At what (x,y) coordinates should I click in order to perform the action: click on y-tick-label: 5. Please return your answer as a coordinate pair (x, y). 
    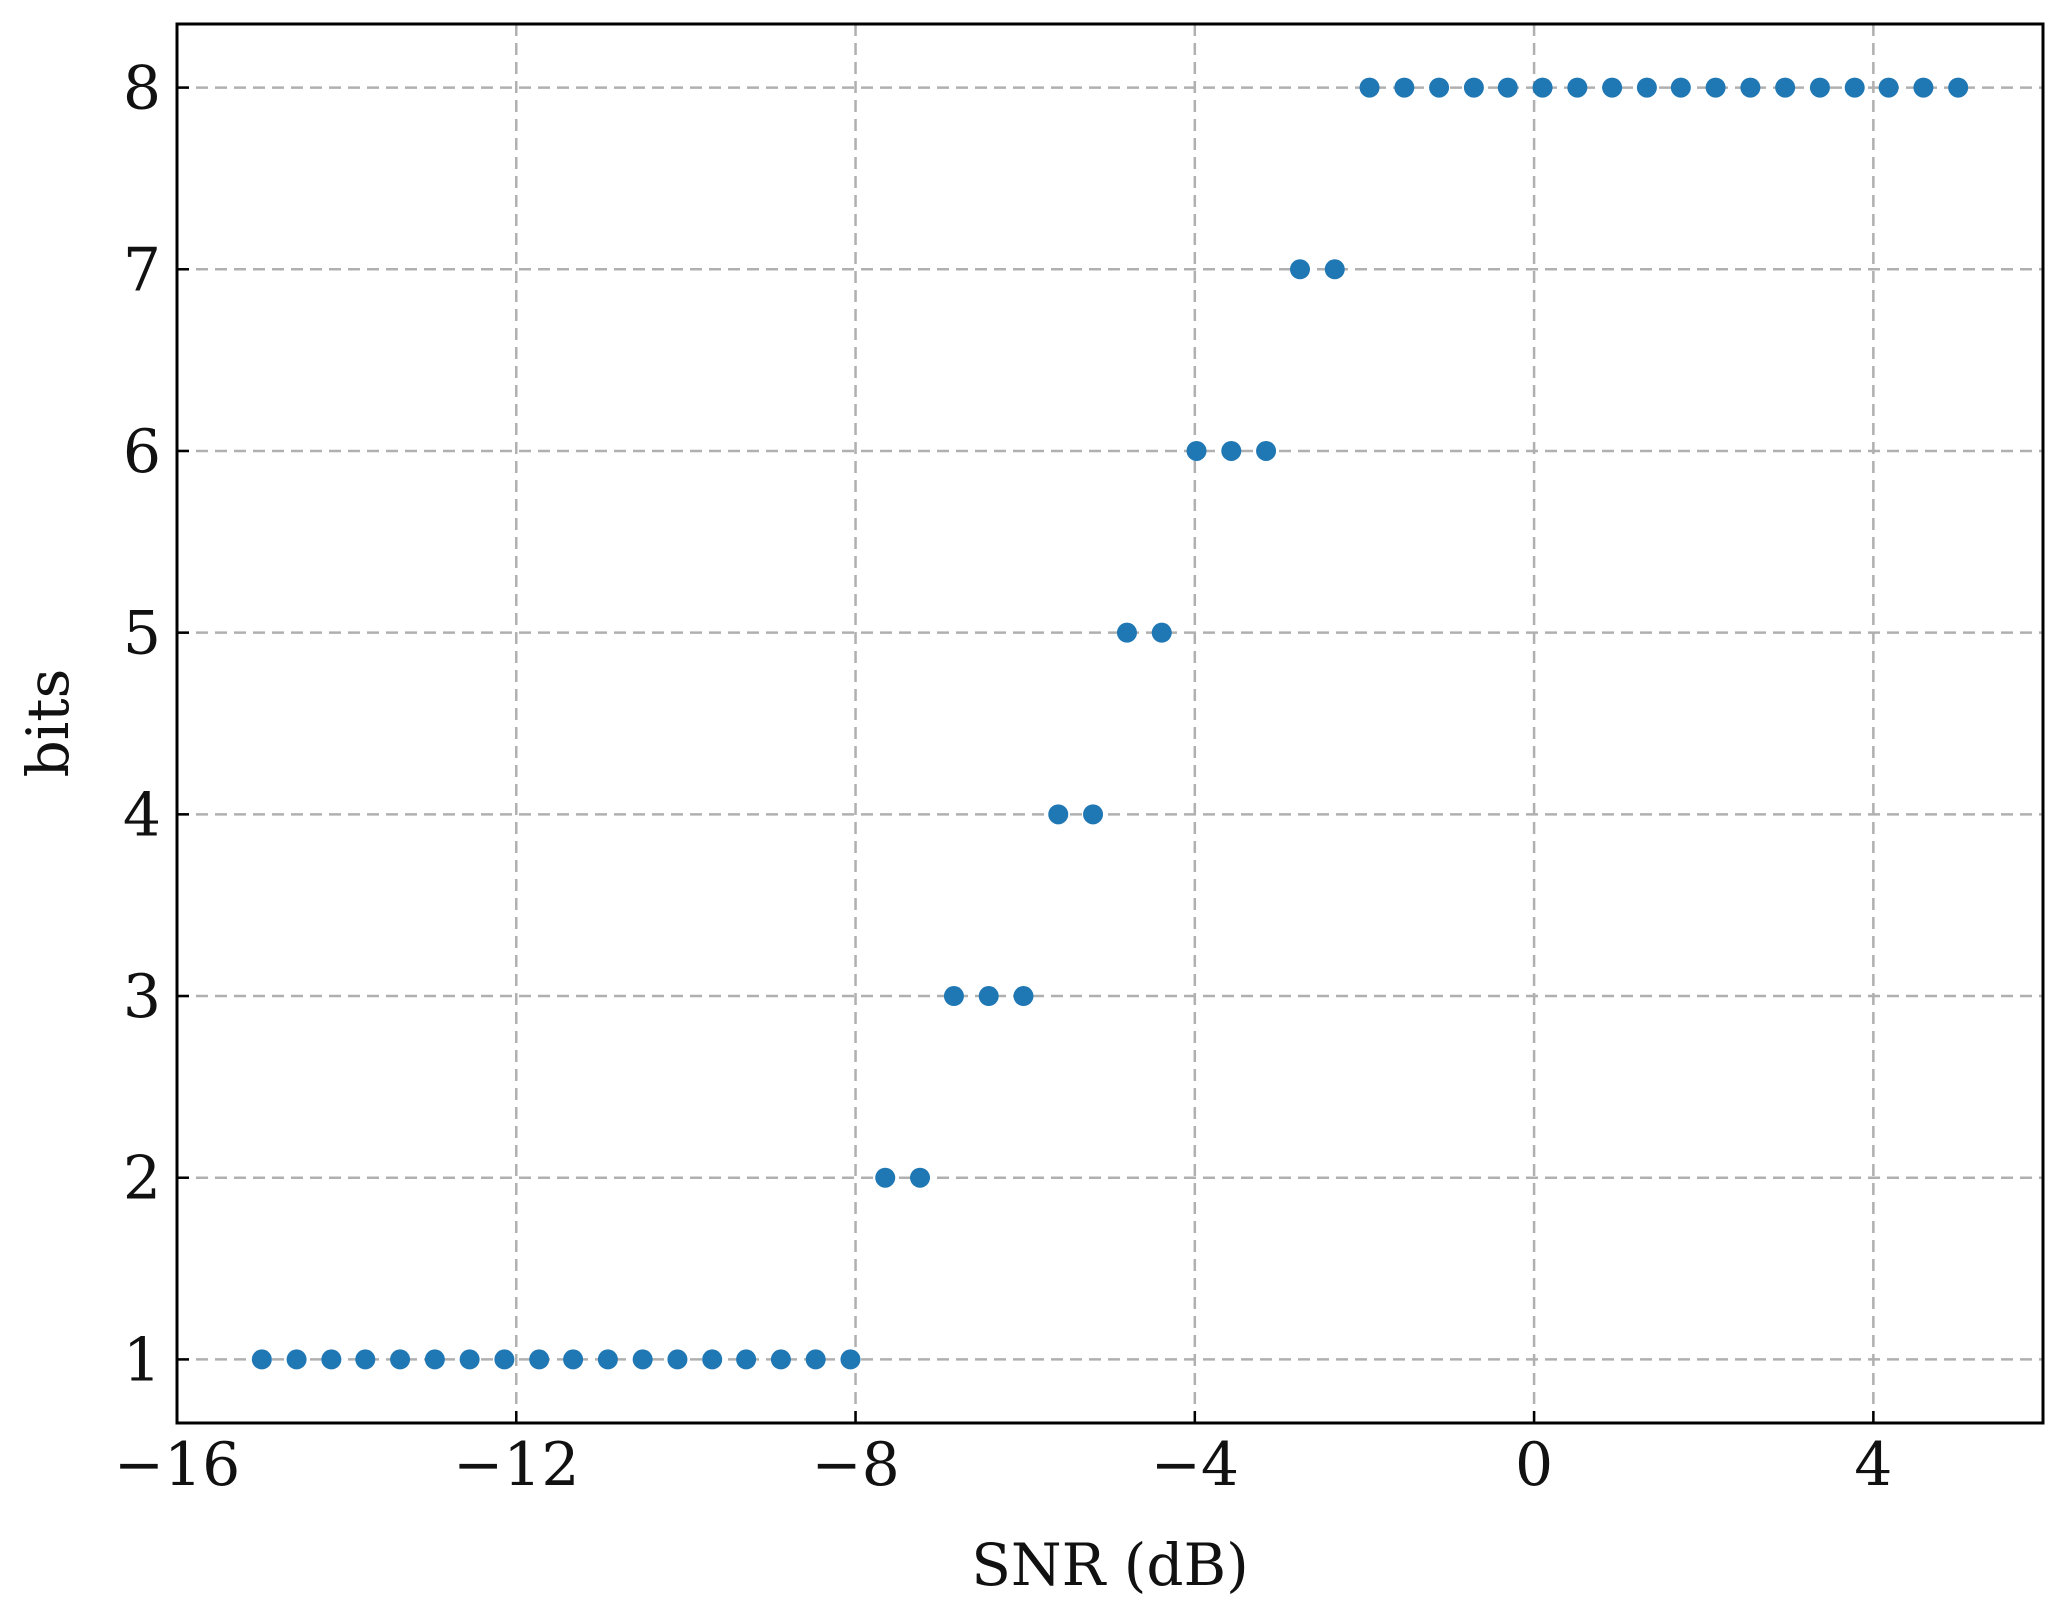
    Looking at the image, I should click on (142, 634).